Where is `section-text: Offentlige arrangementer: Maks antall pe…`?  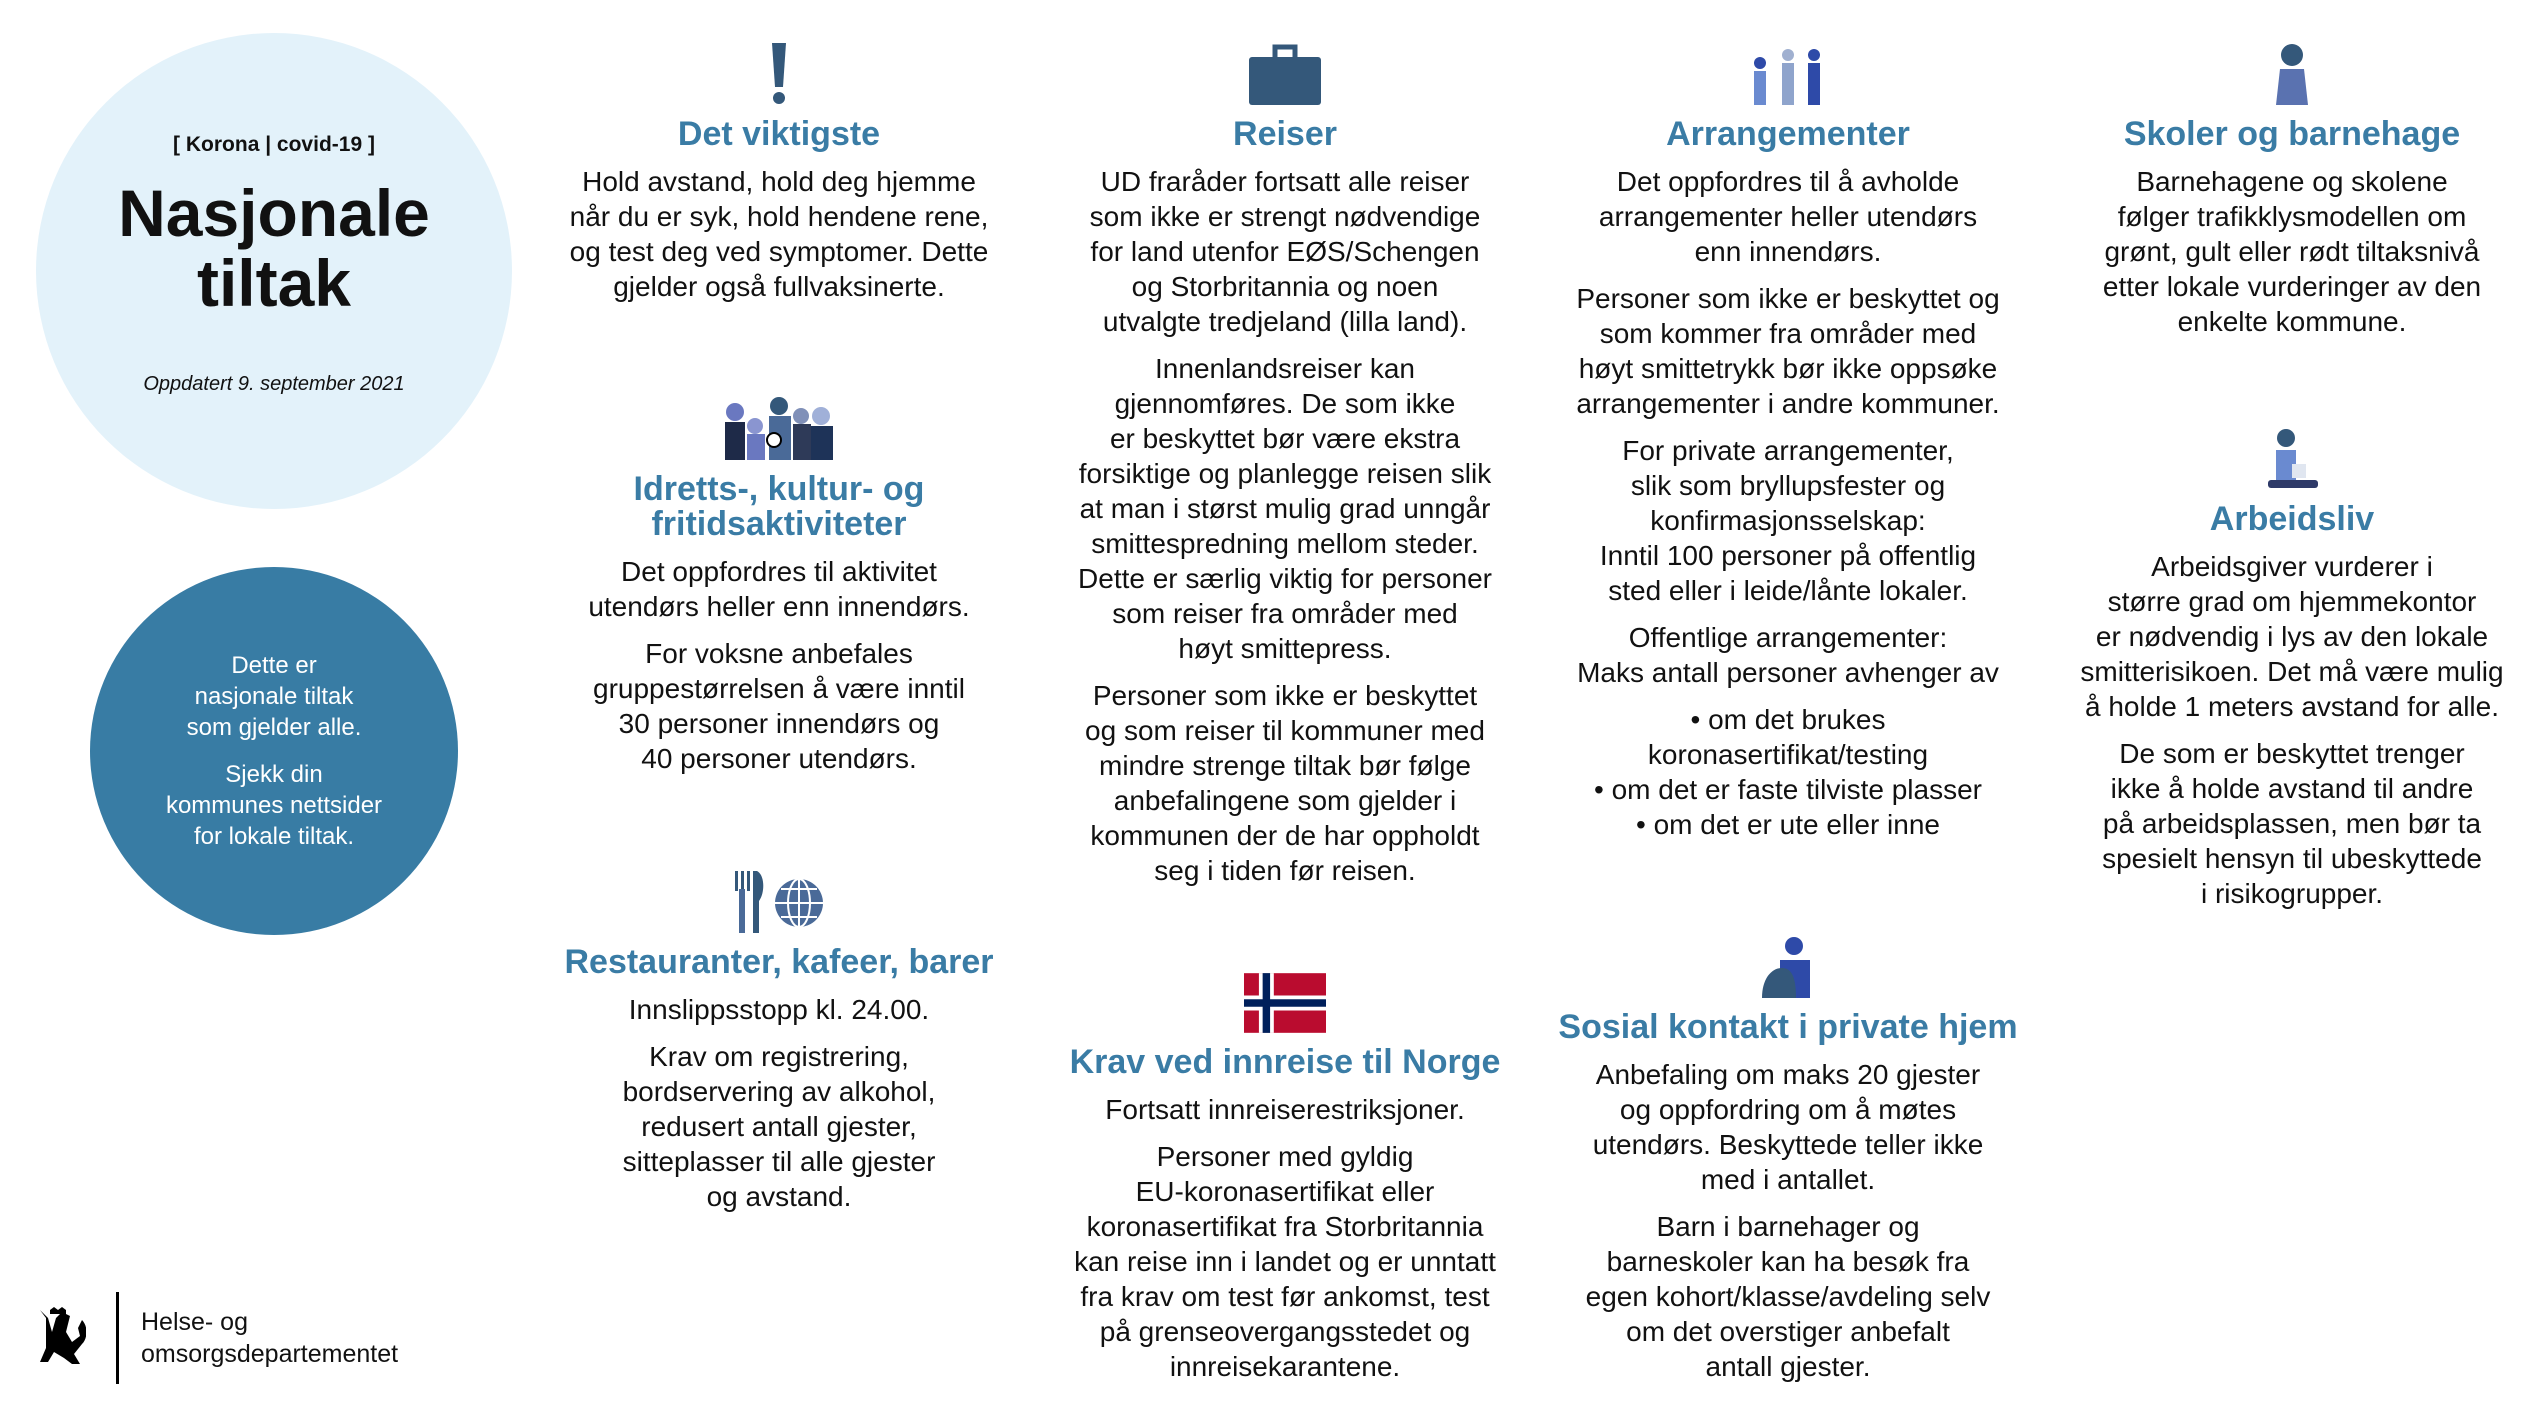 section-text: Offentlige arrangementer: Maks antall pe… is located at coordinates (1788, 655).